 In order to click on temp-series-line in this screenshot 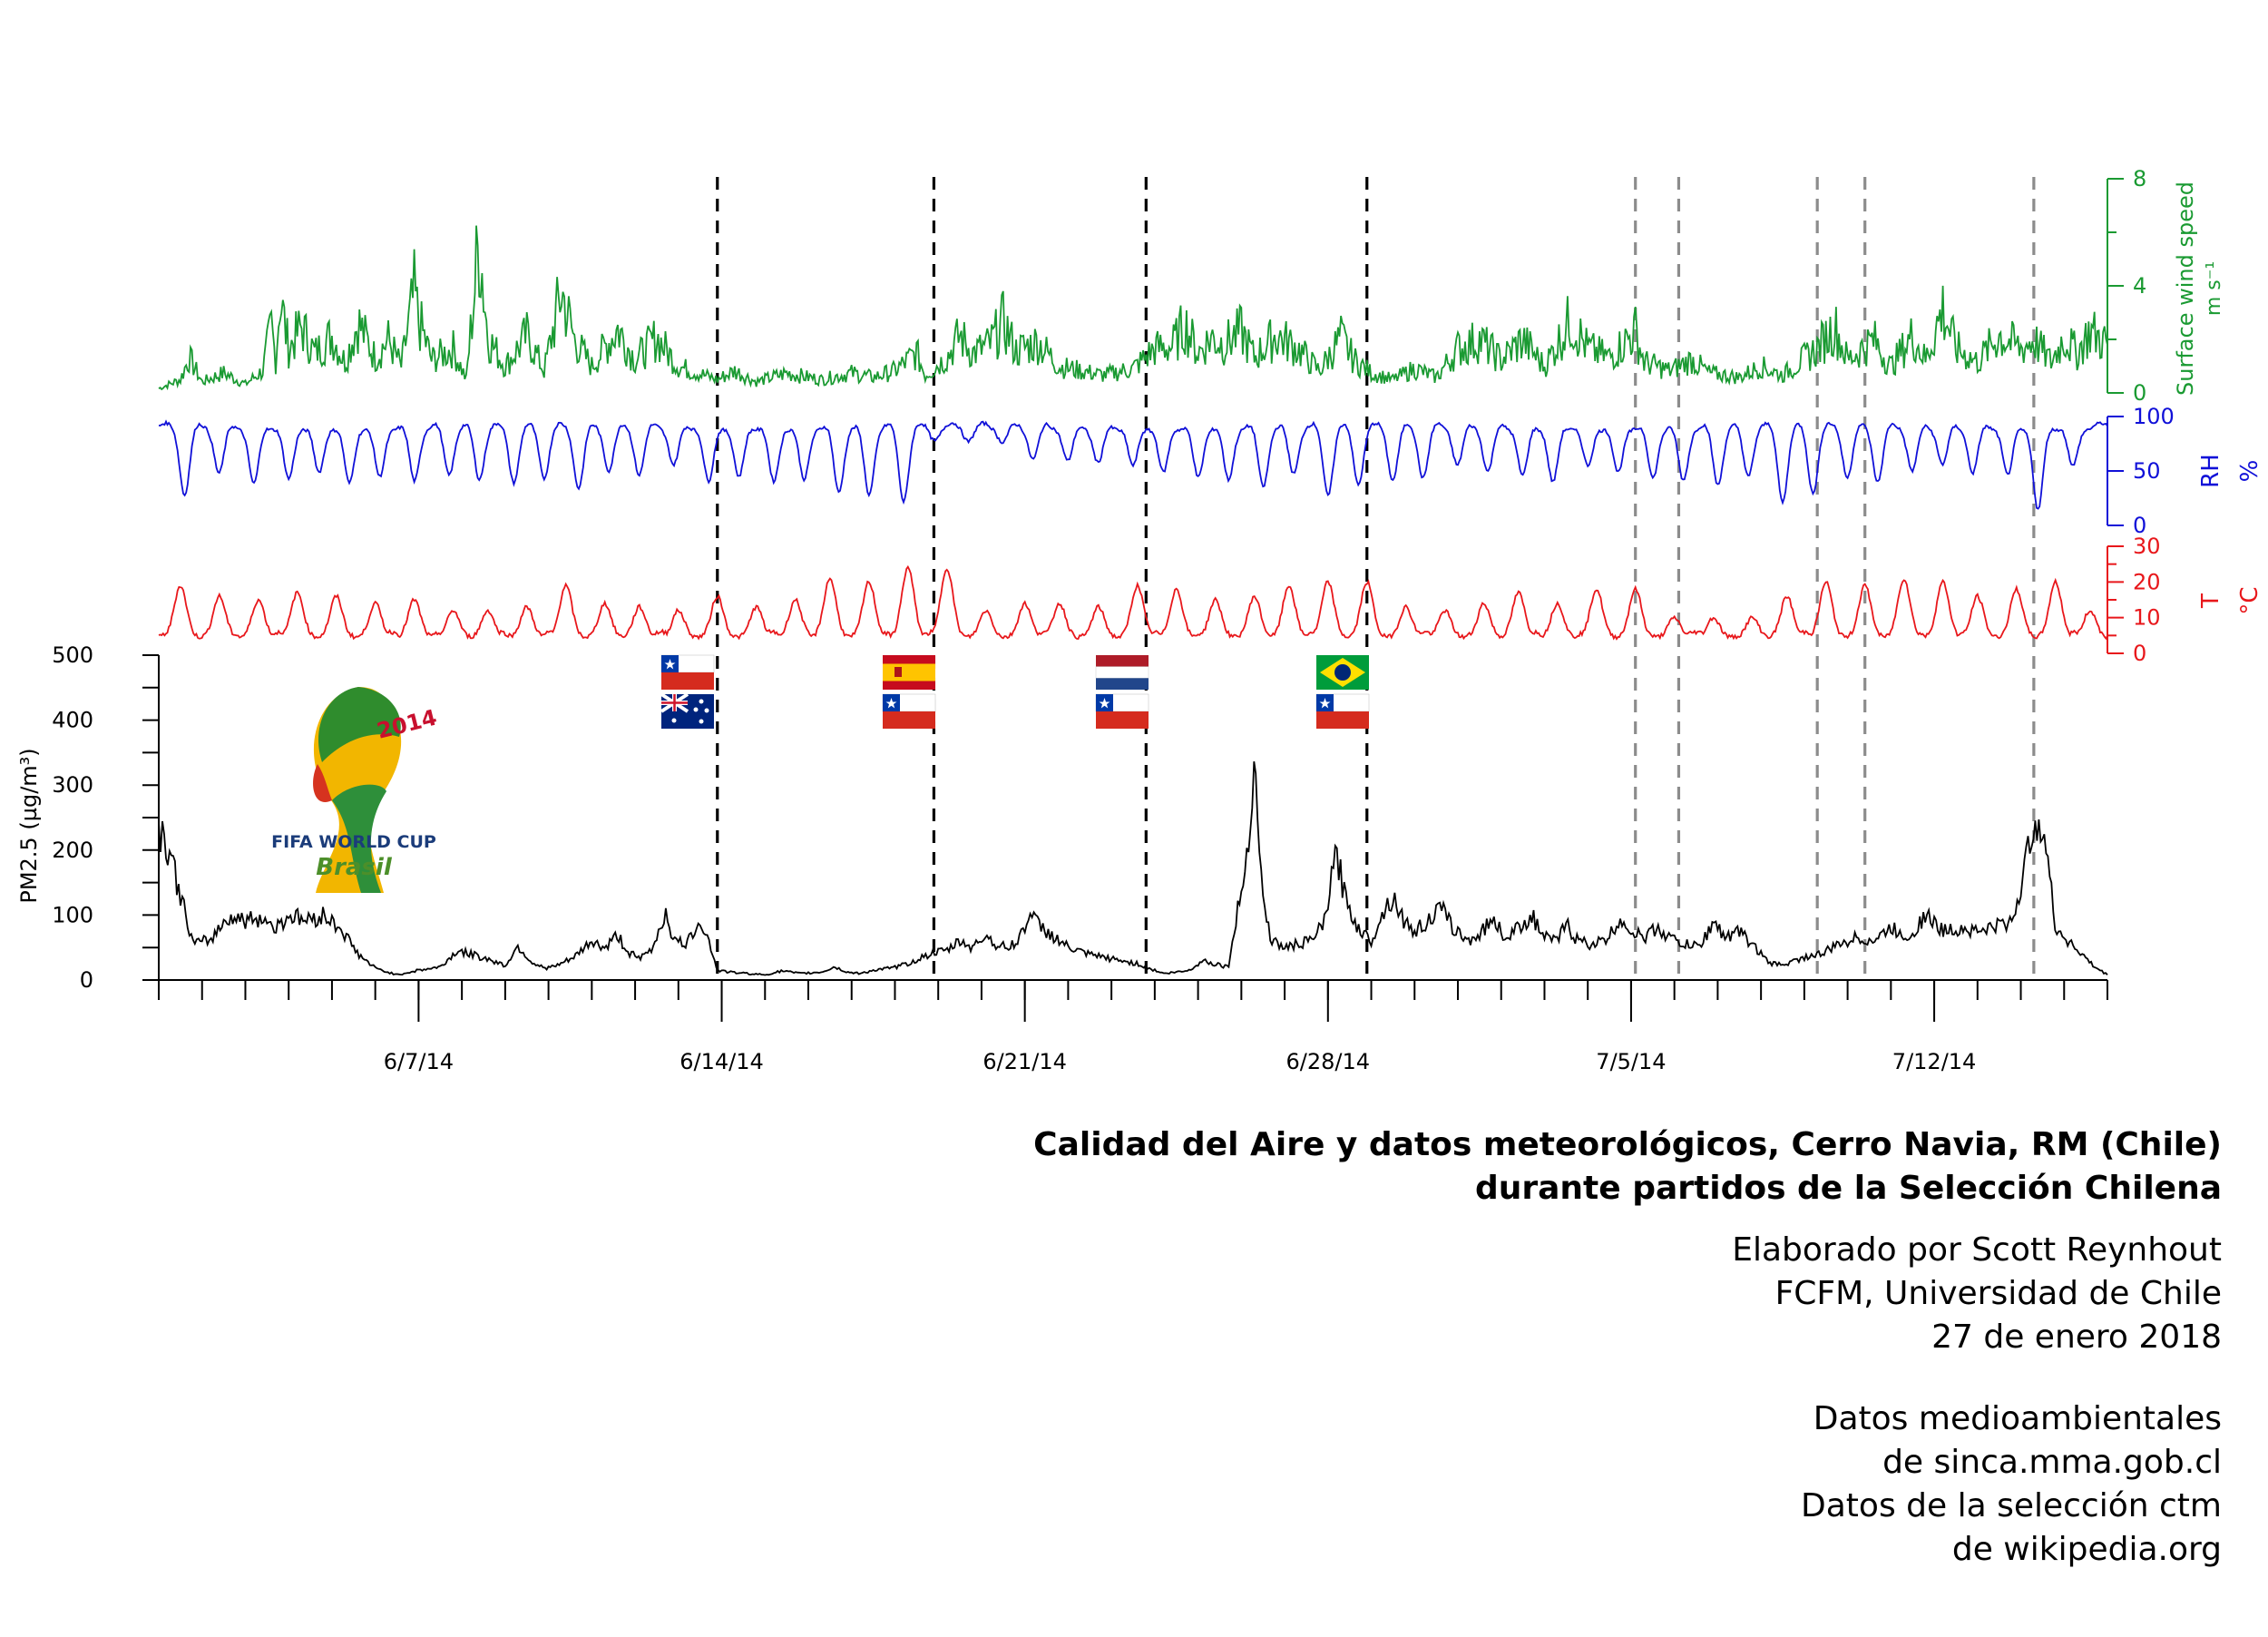, I will do `click(1133, 603)`.